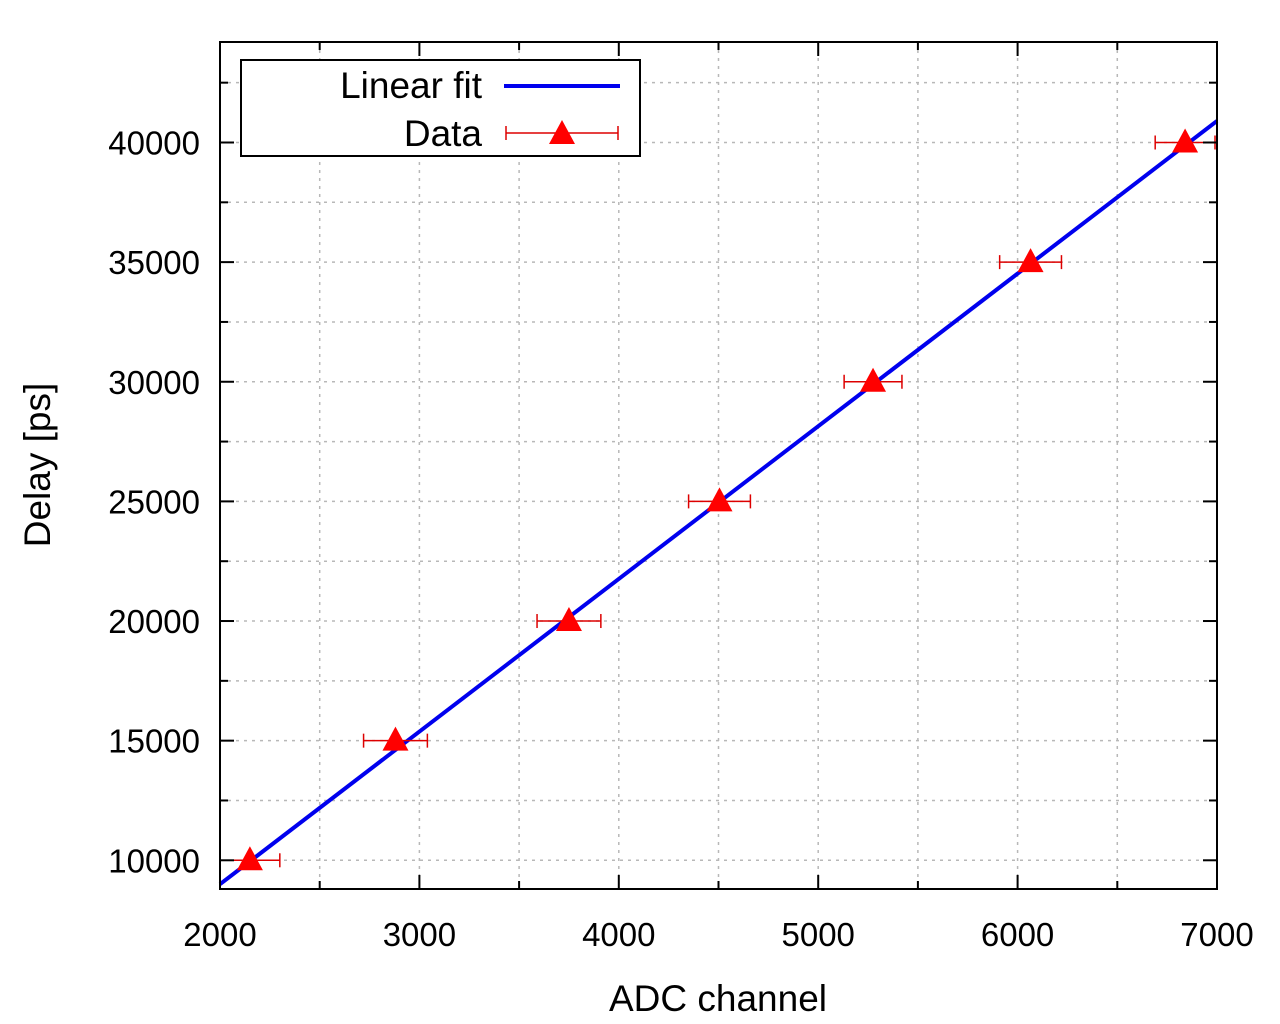 The image size is (1280, 1024). Describe the element at coordinates (443, 133) in the screenshot. I see `legend-label-data: Data` at that location.